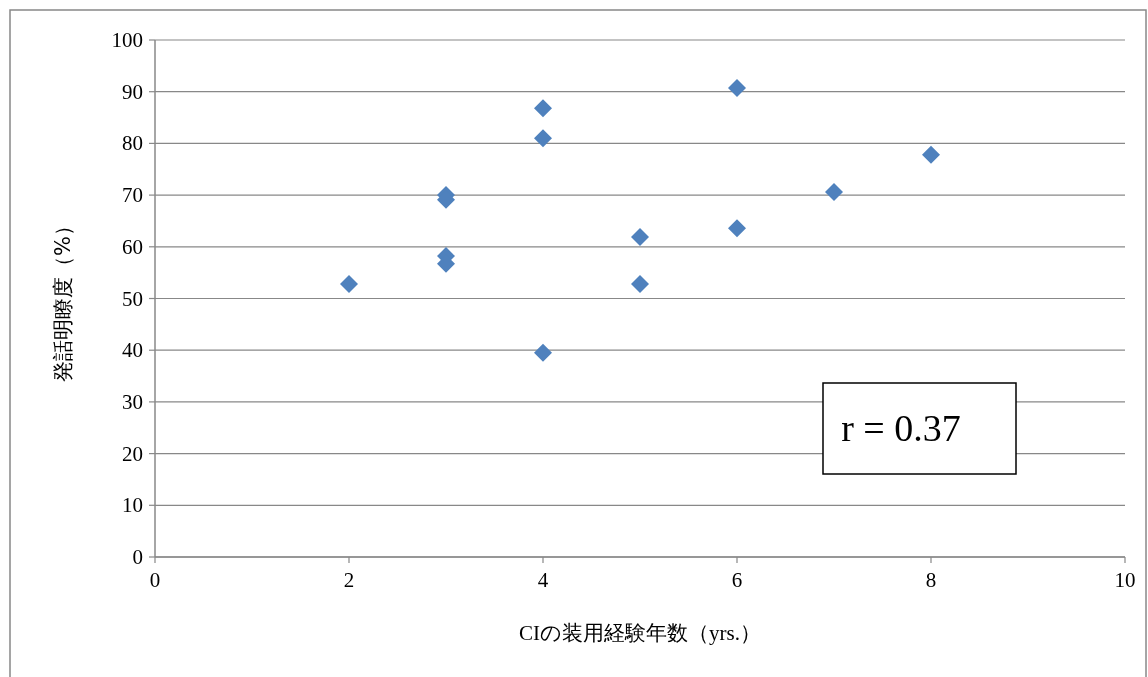  What do you see at coordinates (132, 453) in the screenshot?
I see `y-tick-label: 20` at bounding box center [132, 453].